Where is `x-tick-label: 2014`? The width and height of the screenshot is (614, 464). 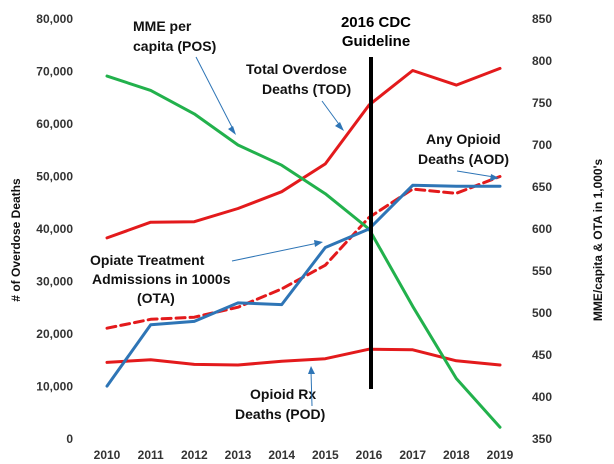
x-tick-label: 2014 is located at coordinates (281, 455).